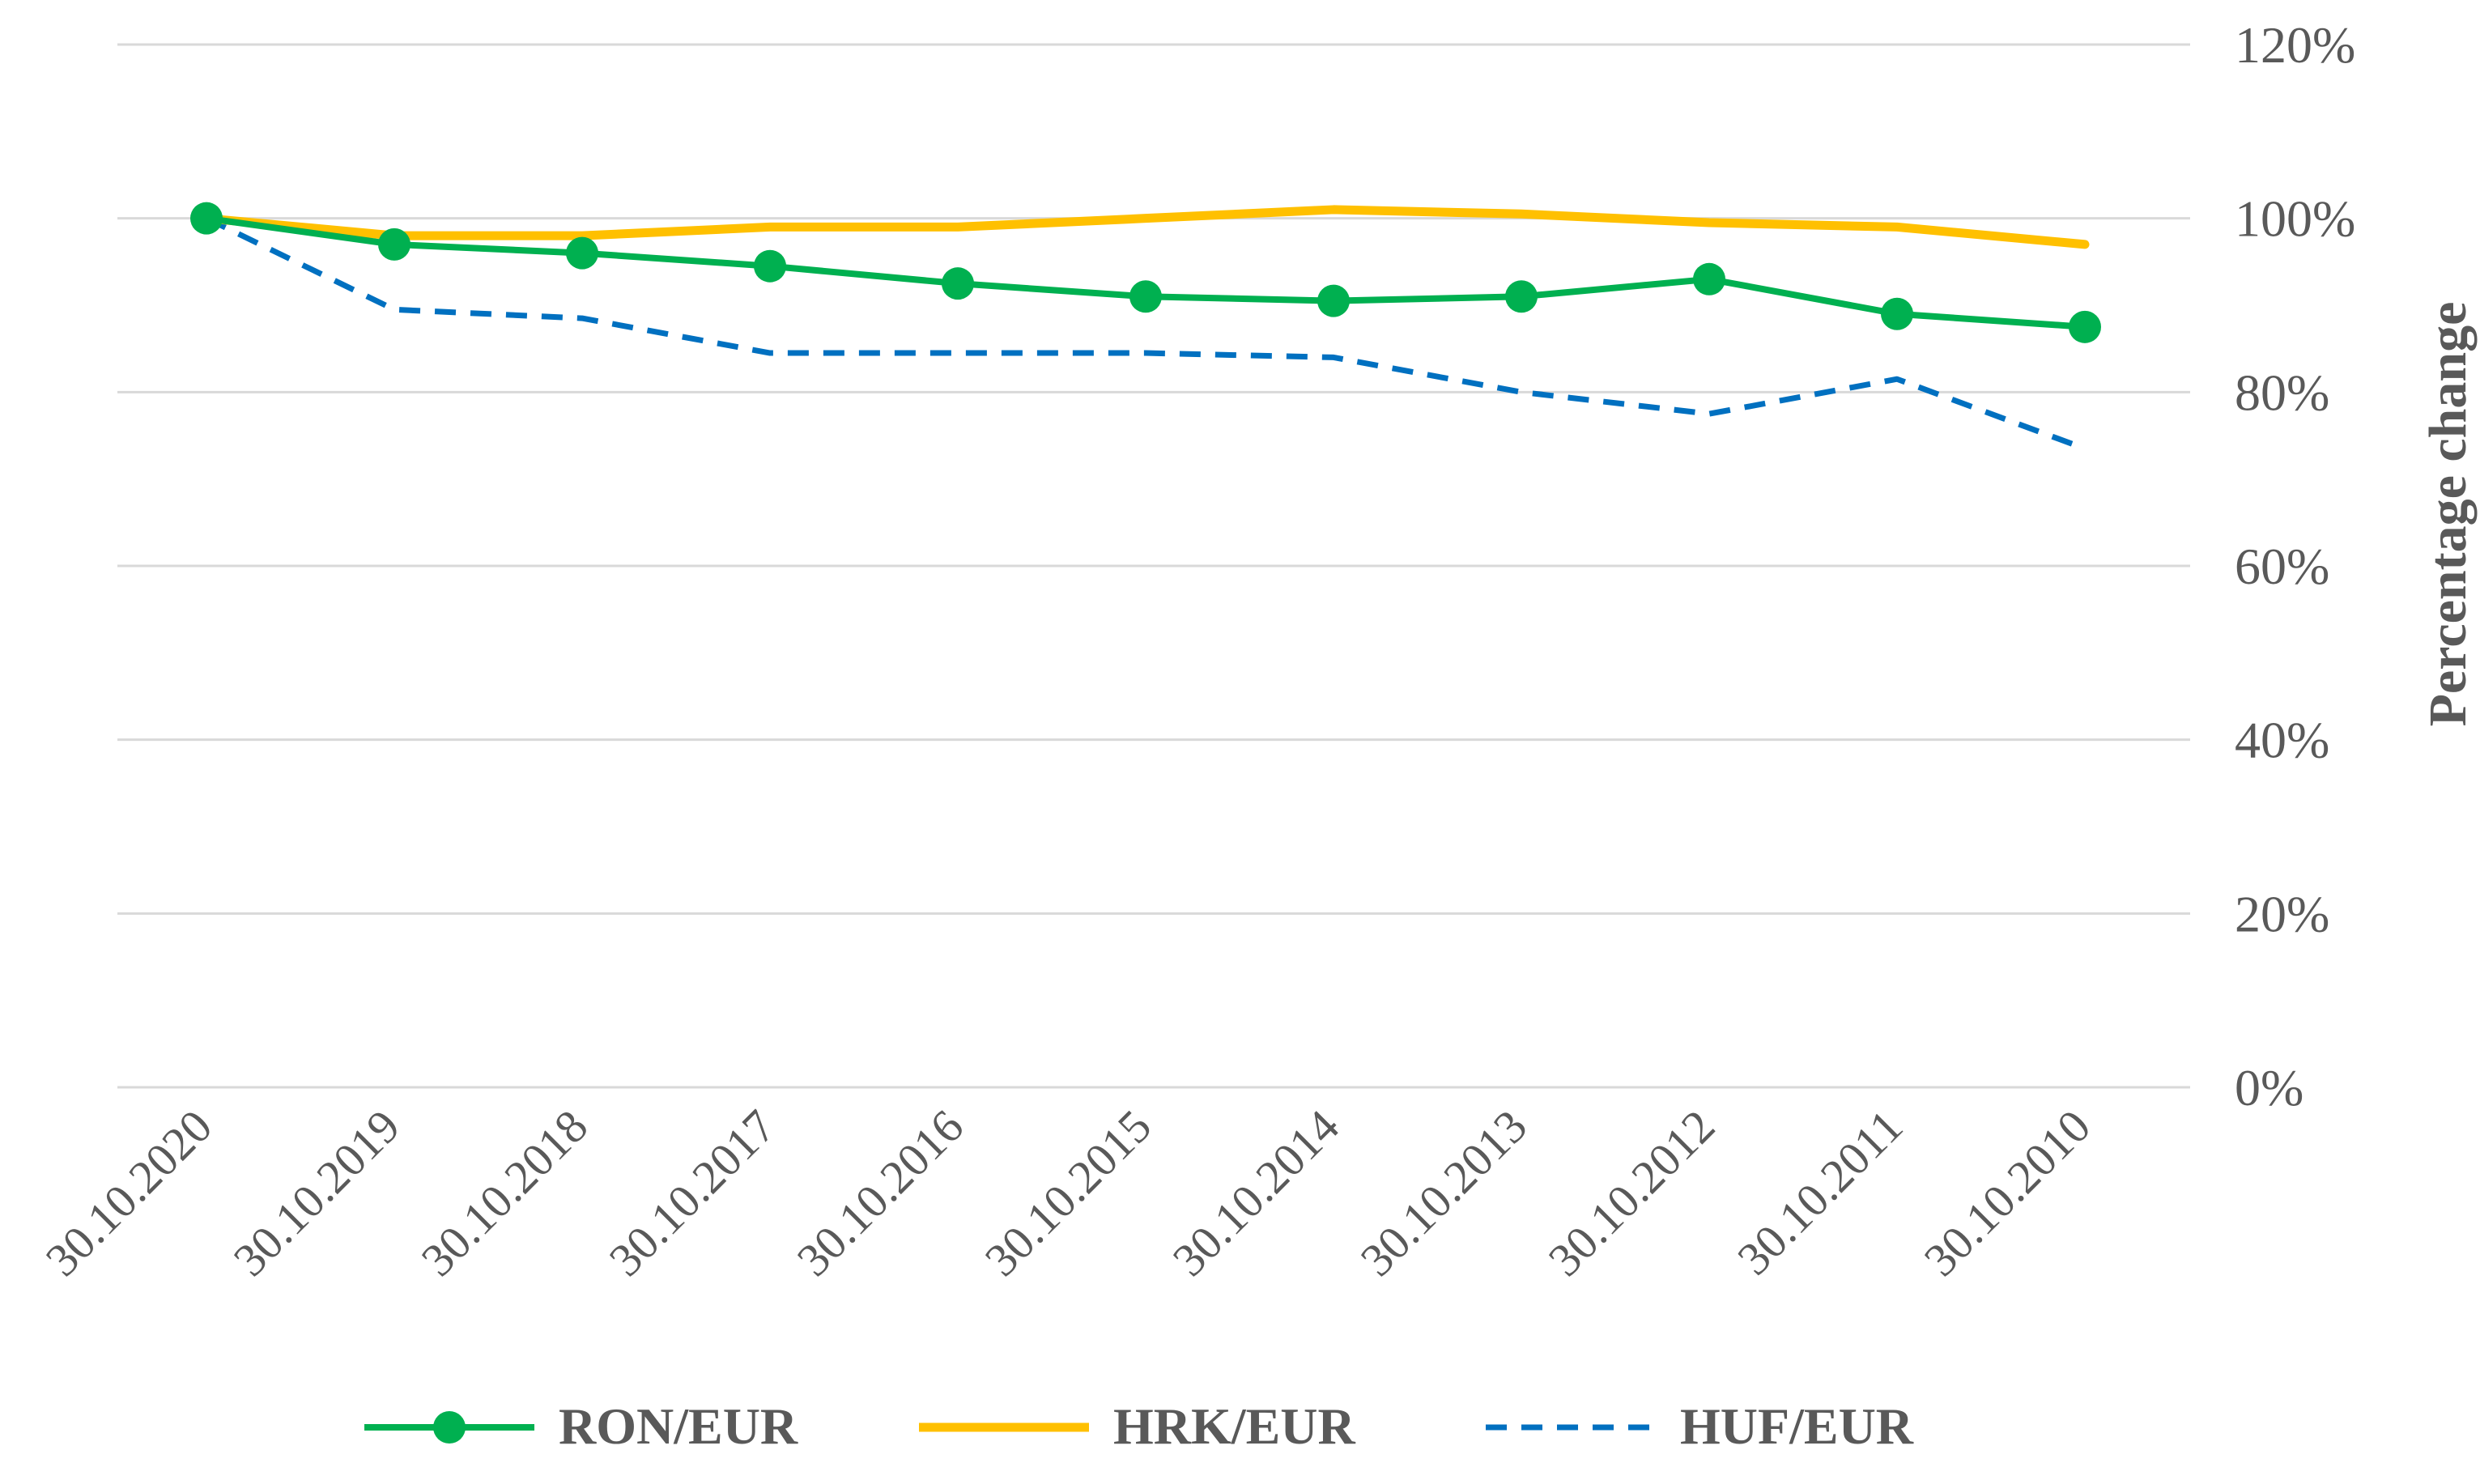  What do you see at coordinates (2282, 740) in the screenshot?
I see `y-tick-label: 40%` at bounding box center [2282, 740].